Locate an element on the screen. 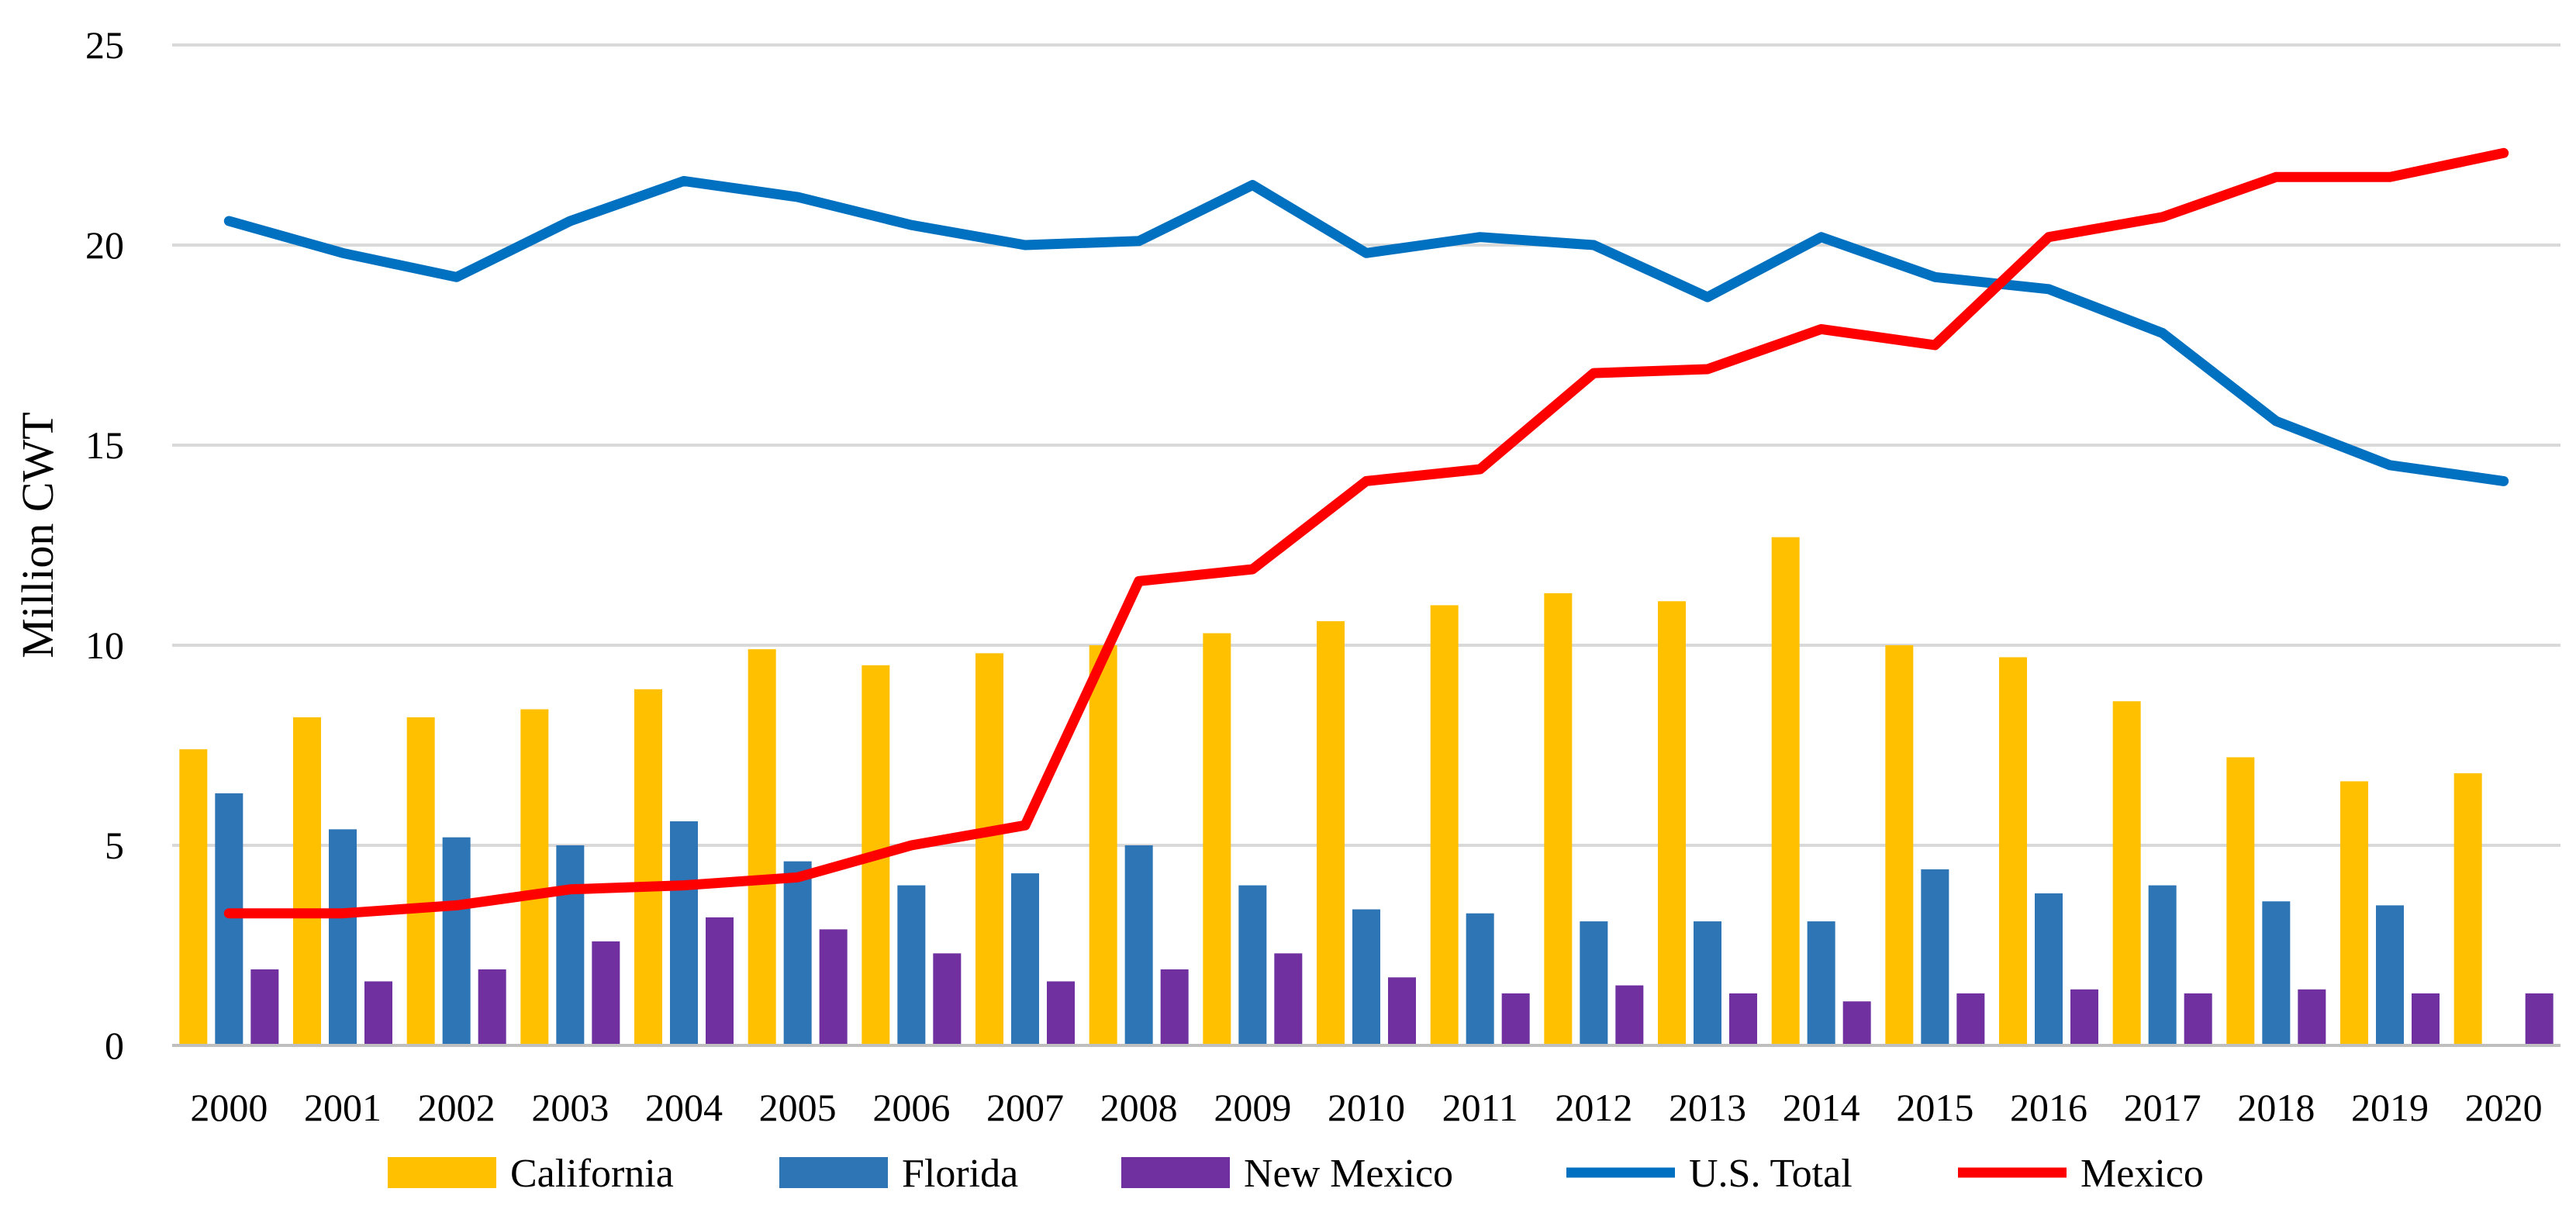 The image size is (2576, 1223). y-tick-label: 10 is located at coordinates (105, 645).